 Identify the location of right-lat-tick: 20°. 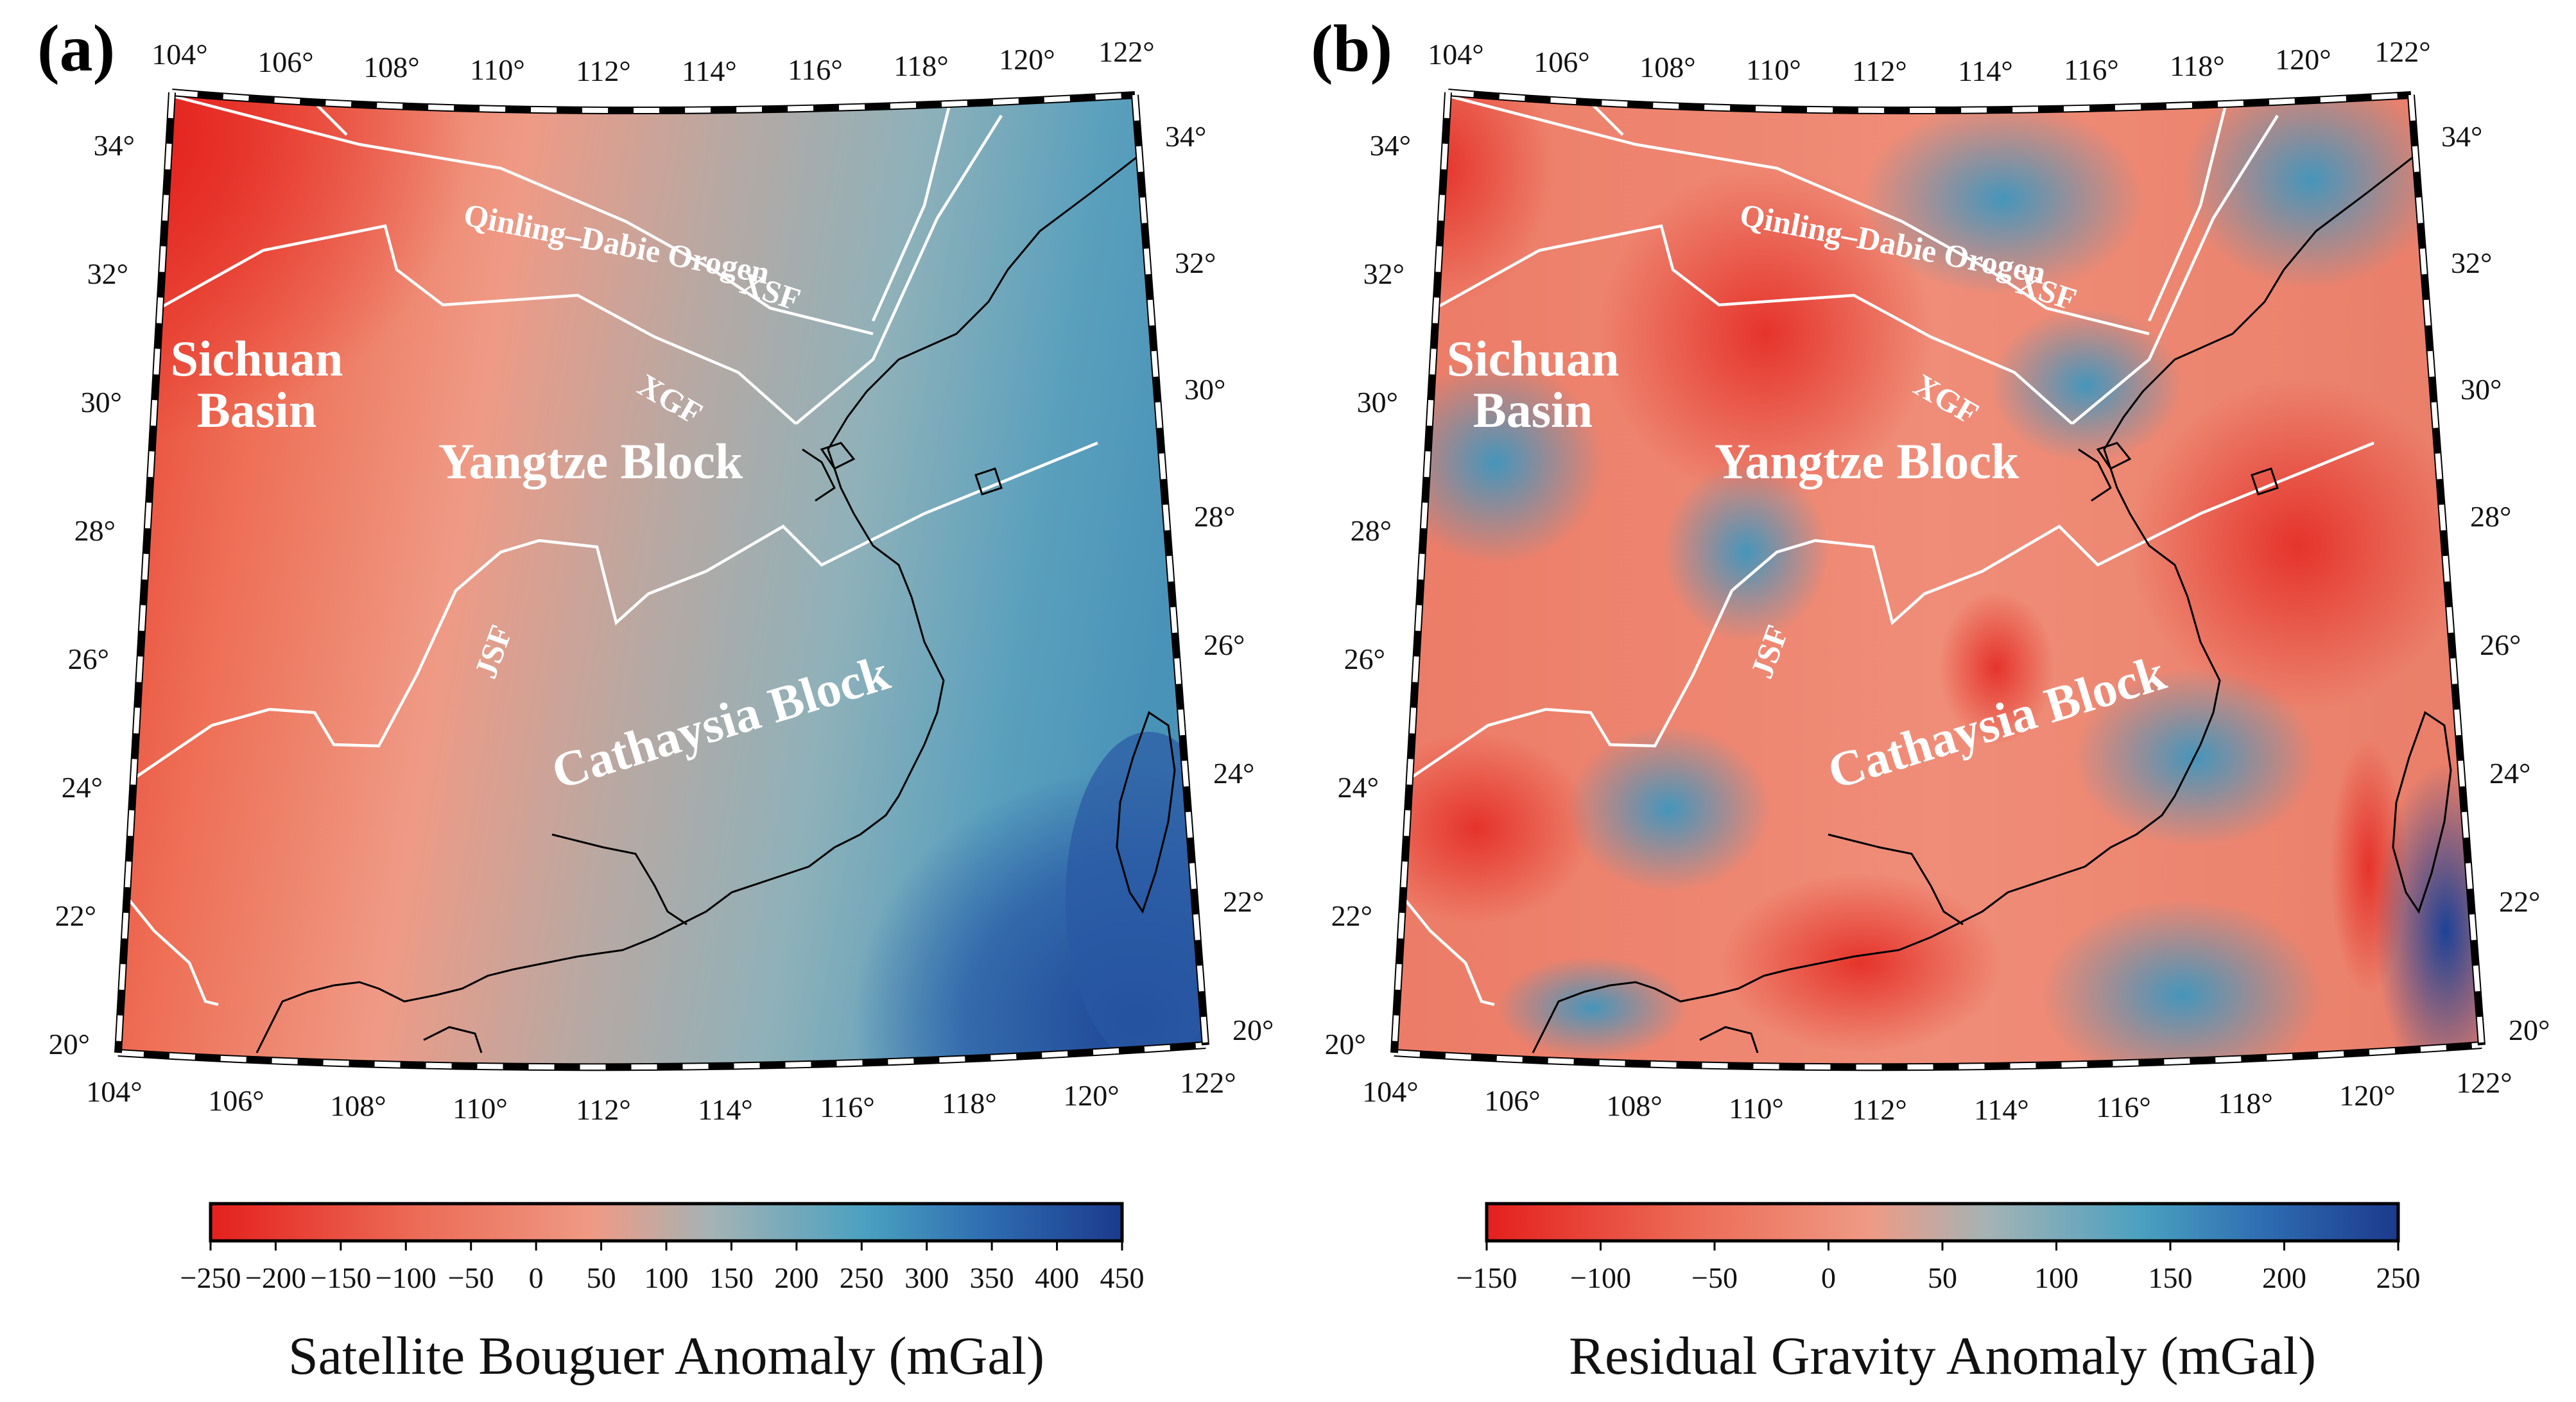
(1253, 1030).